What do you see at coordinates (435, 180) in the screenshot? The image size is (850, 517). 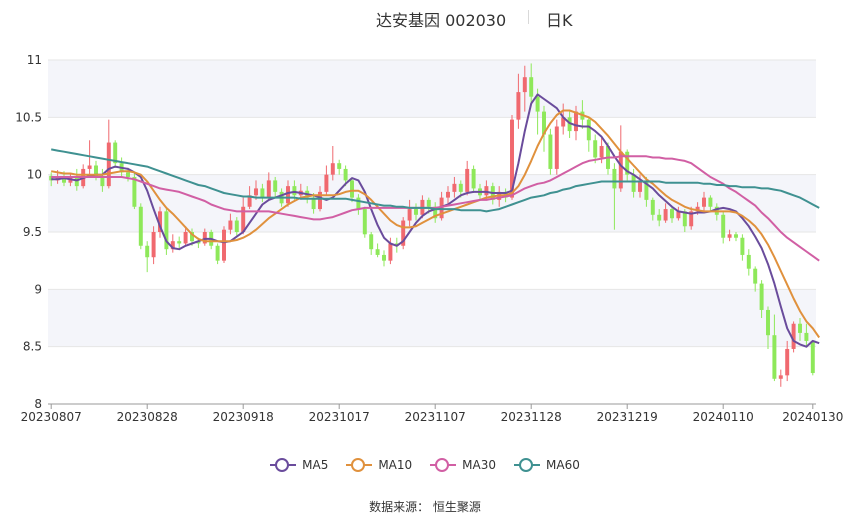 I see `ma-line-ma60` at bounding box center [435, 180].